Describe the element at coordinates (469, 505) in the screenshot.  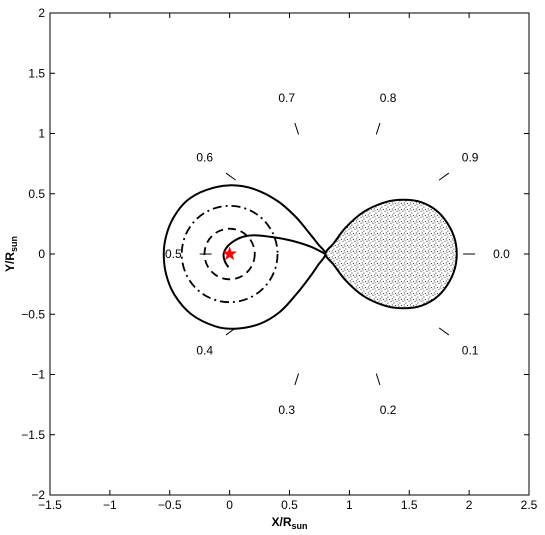
I see `x-tick-label: 2` at that location.